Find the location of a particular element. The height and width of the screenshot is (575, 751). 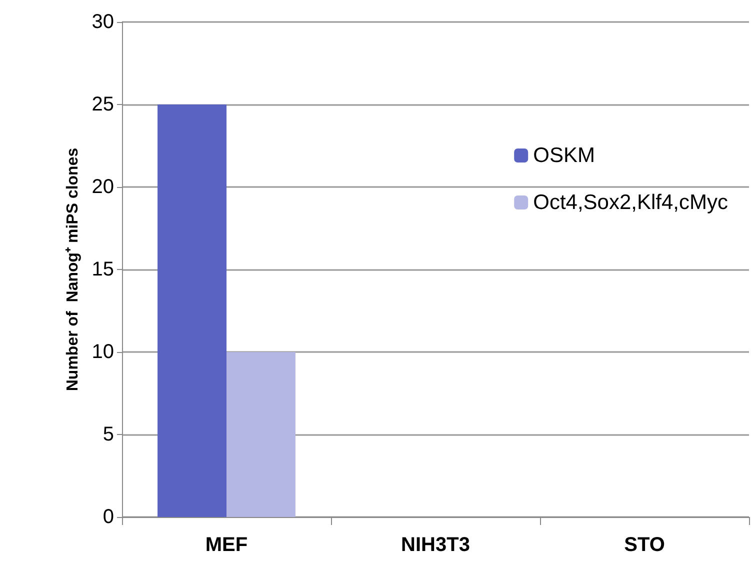

y-tick-label: 5 is located at coordinates (108, 435).